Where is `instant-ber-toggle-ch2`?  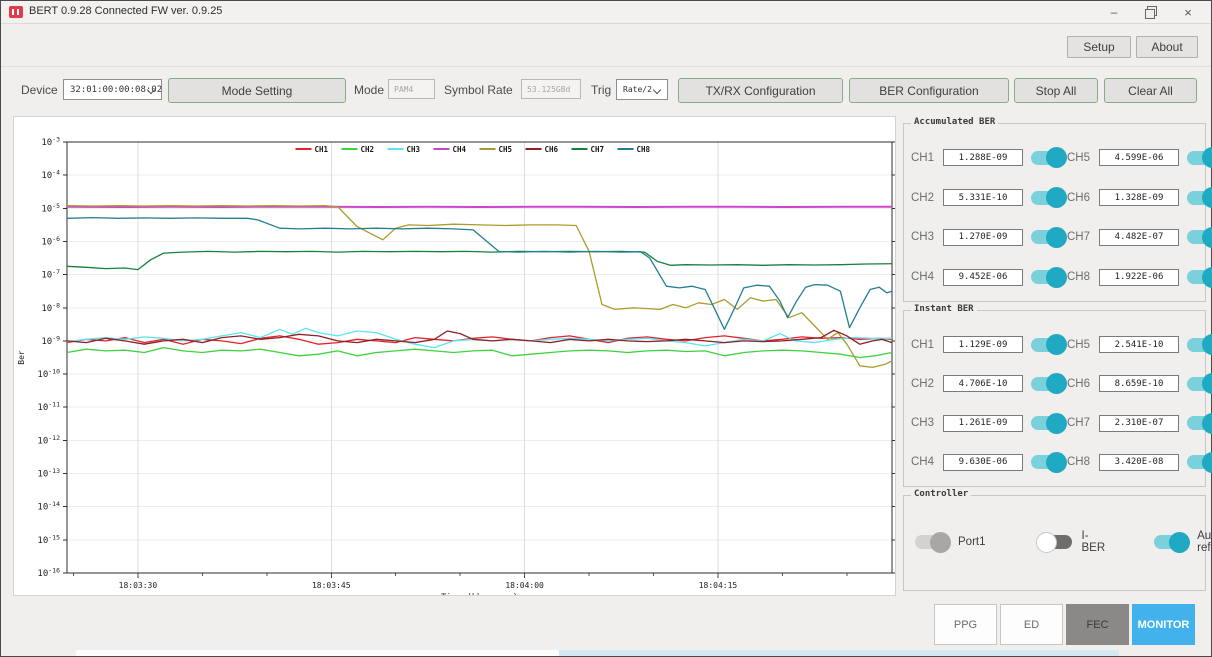
instant-ber-toggle-ch2 is located at coordinates (1049, 384).